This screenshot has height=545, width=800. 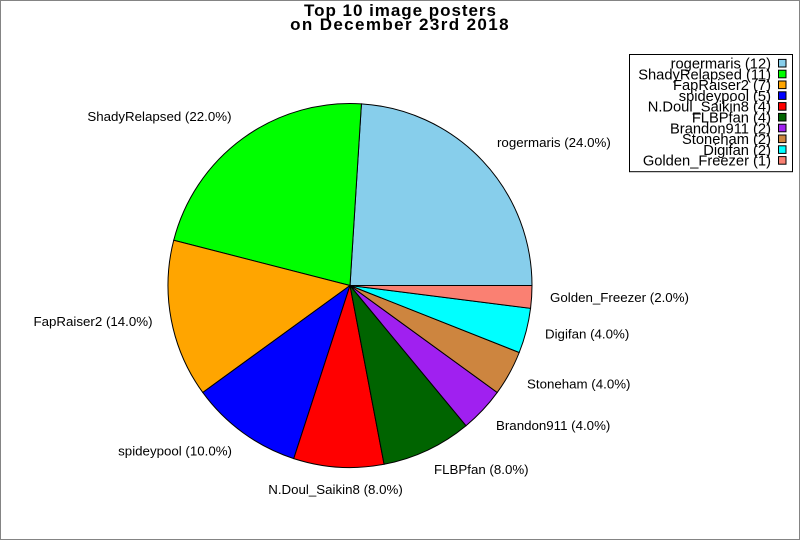 I want to click on svg-text: Top 10 image posters, so click(x=400, y=10).